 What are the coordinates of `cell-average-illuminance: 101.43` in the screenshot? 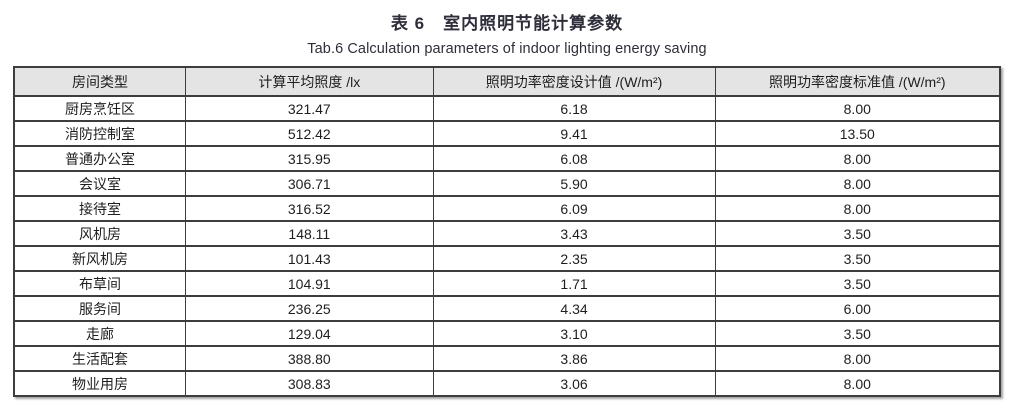 It's located at (309, 258).